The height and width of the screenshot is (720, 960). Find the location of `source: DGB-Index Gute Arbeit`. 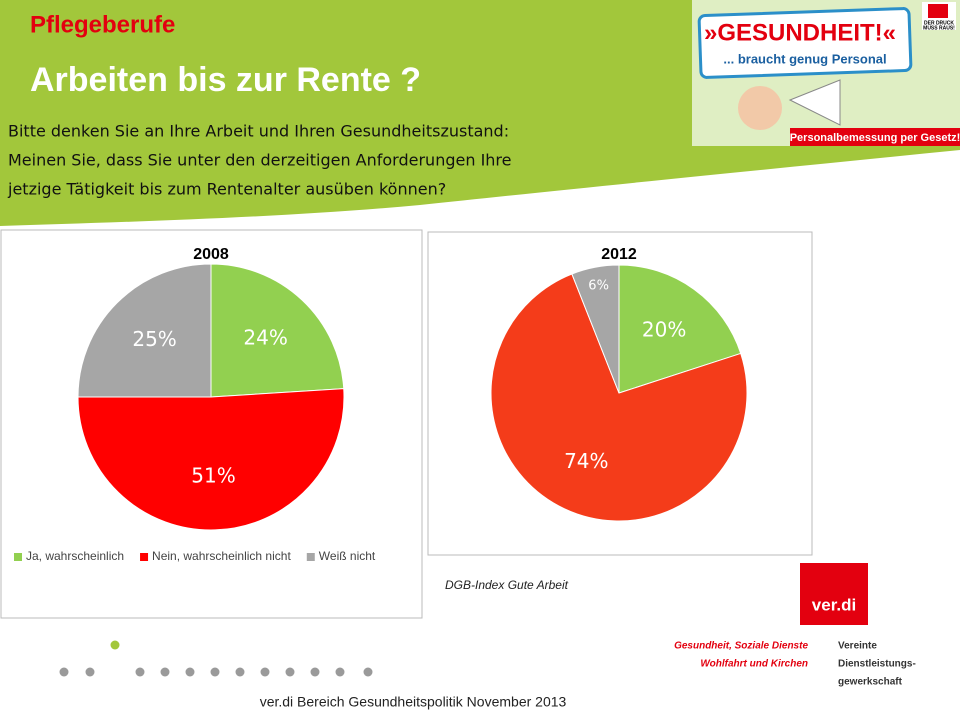

source: DGB-Index Gute Arbeit is located at coordinates (507, 585).